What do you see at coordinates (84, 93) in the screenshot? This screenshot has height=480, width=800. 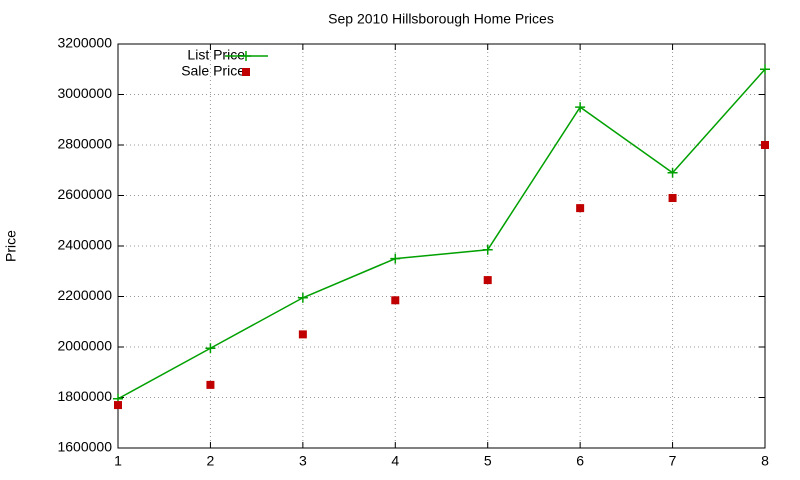 I see `y-tick-label: 3000000` at bounding box center [84, 93].